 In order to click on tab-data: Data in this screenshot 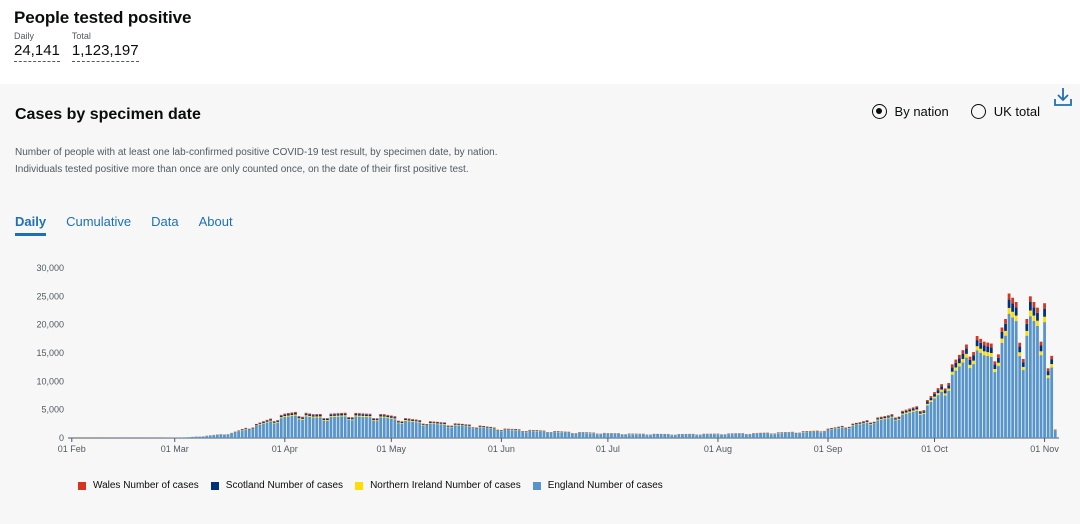, I will do `click(165, 221)`.